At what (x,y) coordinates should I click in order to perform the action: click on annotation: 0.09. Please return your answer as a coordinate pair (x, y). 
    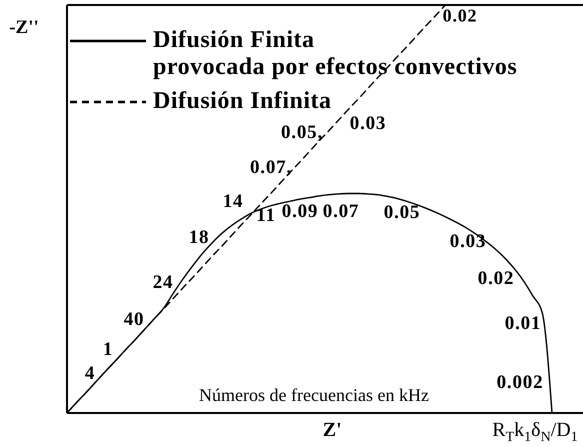
    Looking at the image, I should click on (300, 211).